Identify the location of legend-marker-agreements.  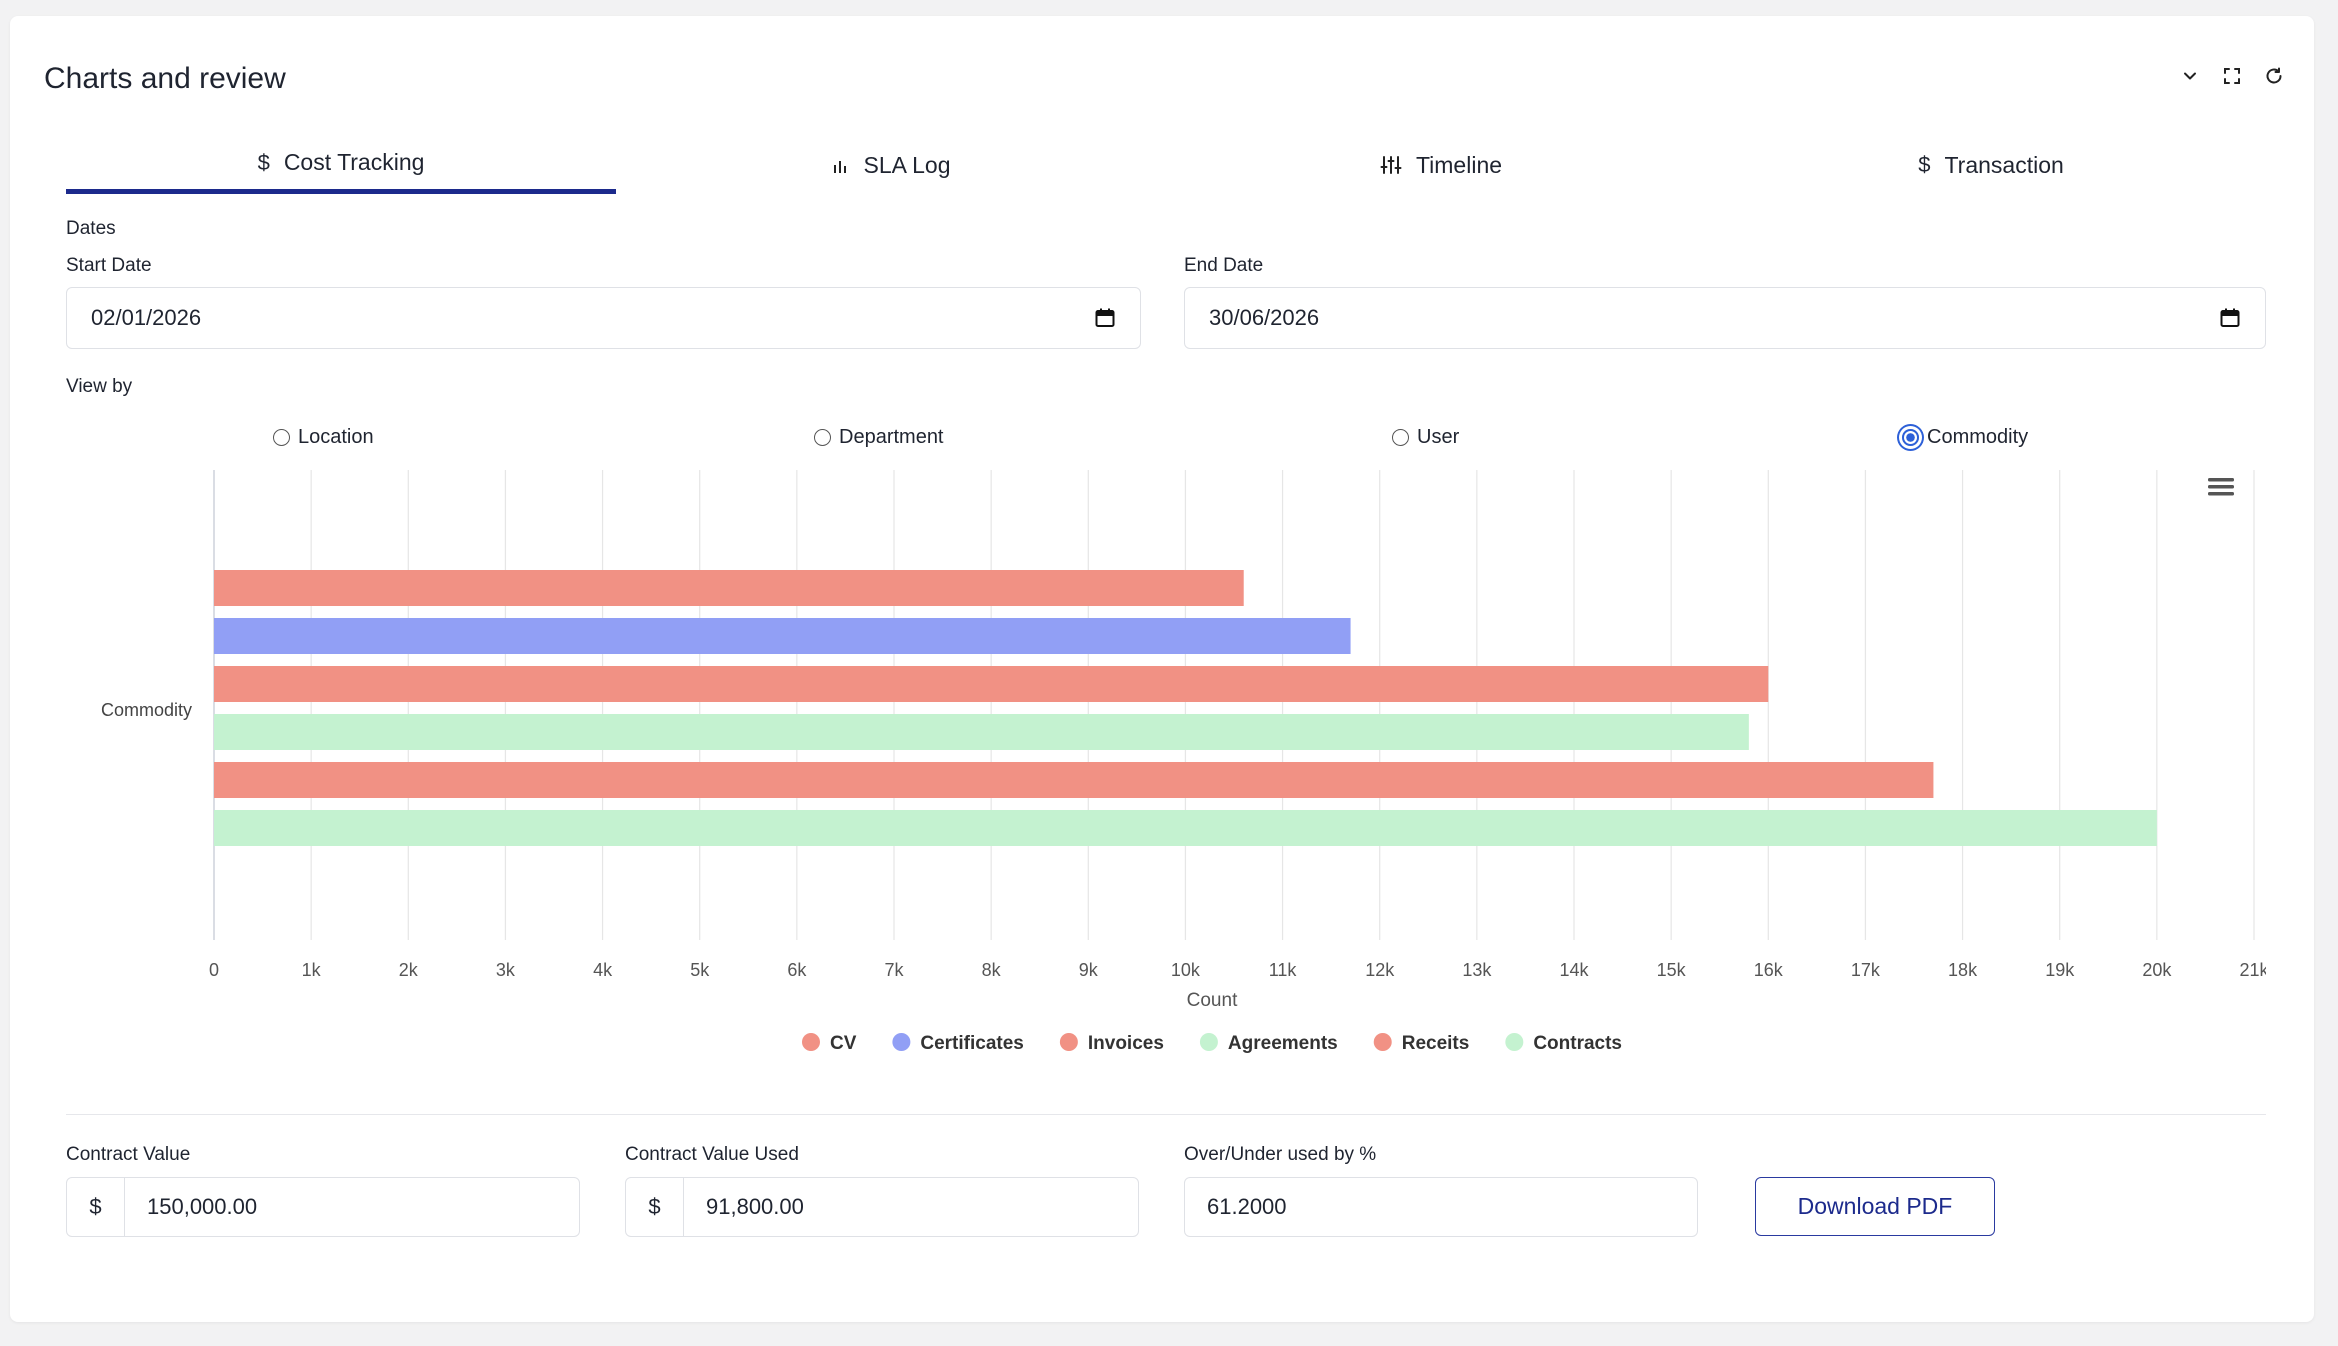
(1208, 1042).